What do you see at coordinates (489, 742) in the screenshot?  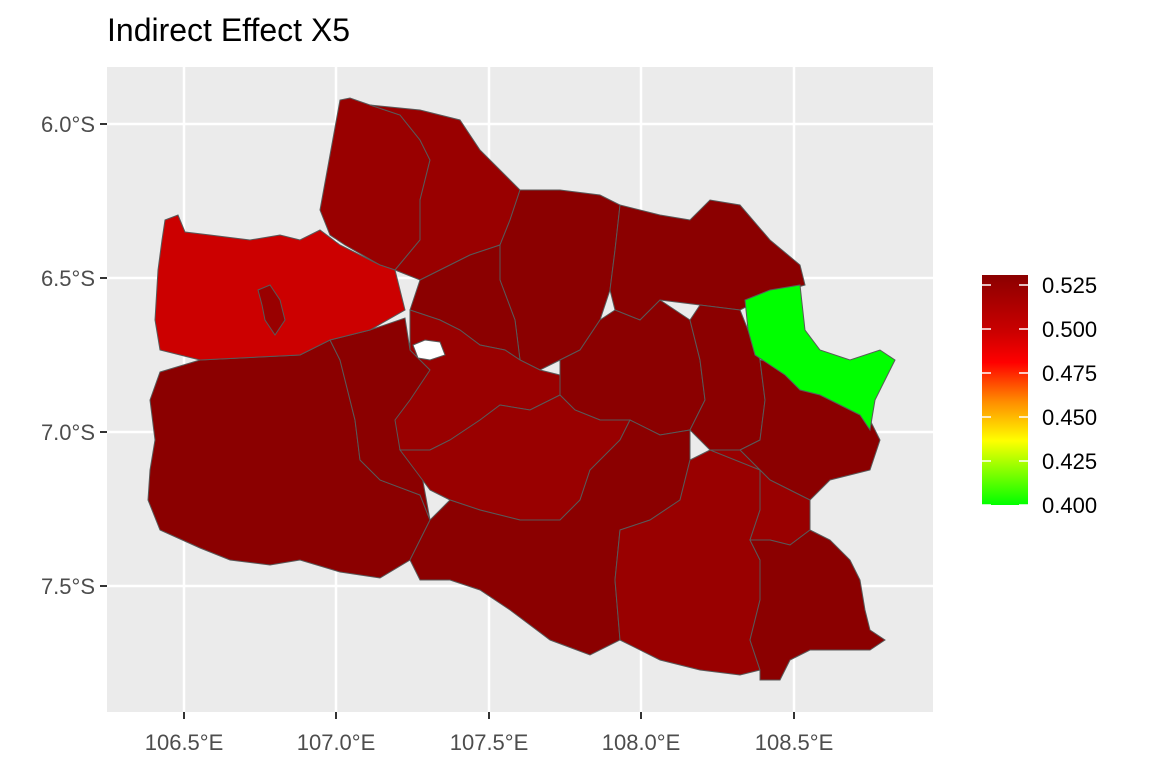 I see `x-tick-label: 107.5°E` at bounding box center [489, 742].